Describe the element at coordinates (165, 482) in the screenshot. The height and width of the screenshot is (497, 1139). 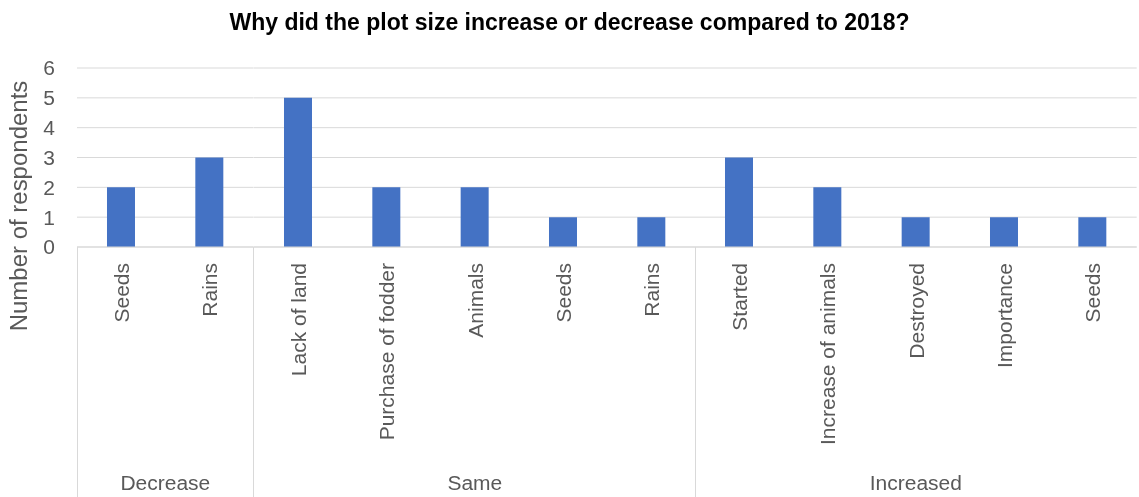
I see `x-axis-title: Decrease` at that location.